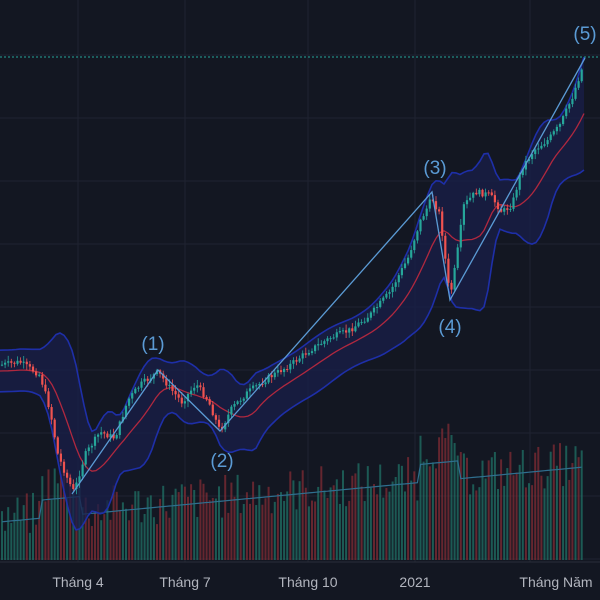  What do you see at coordinates (152, 344) in the screenshot?
I see `wave-label-1: (1)` at bounding box center [152, 344].